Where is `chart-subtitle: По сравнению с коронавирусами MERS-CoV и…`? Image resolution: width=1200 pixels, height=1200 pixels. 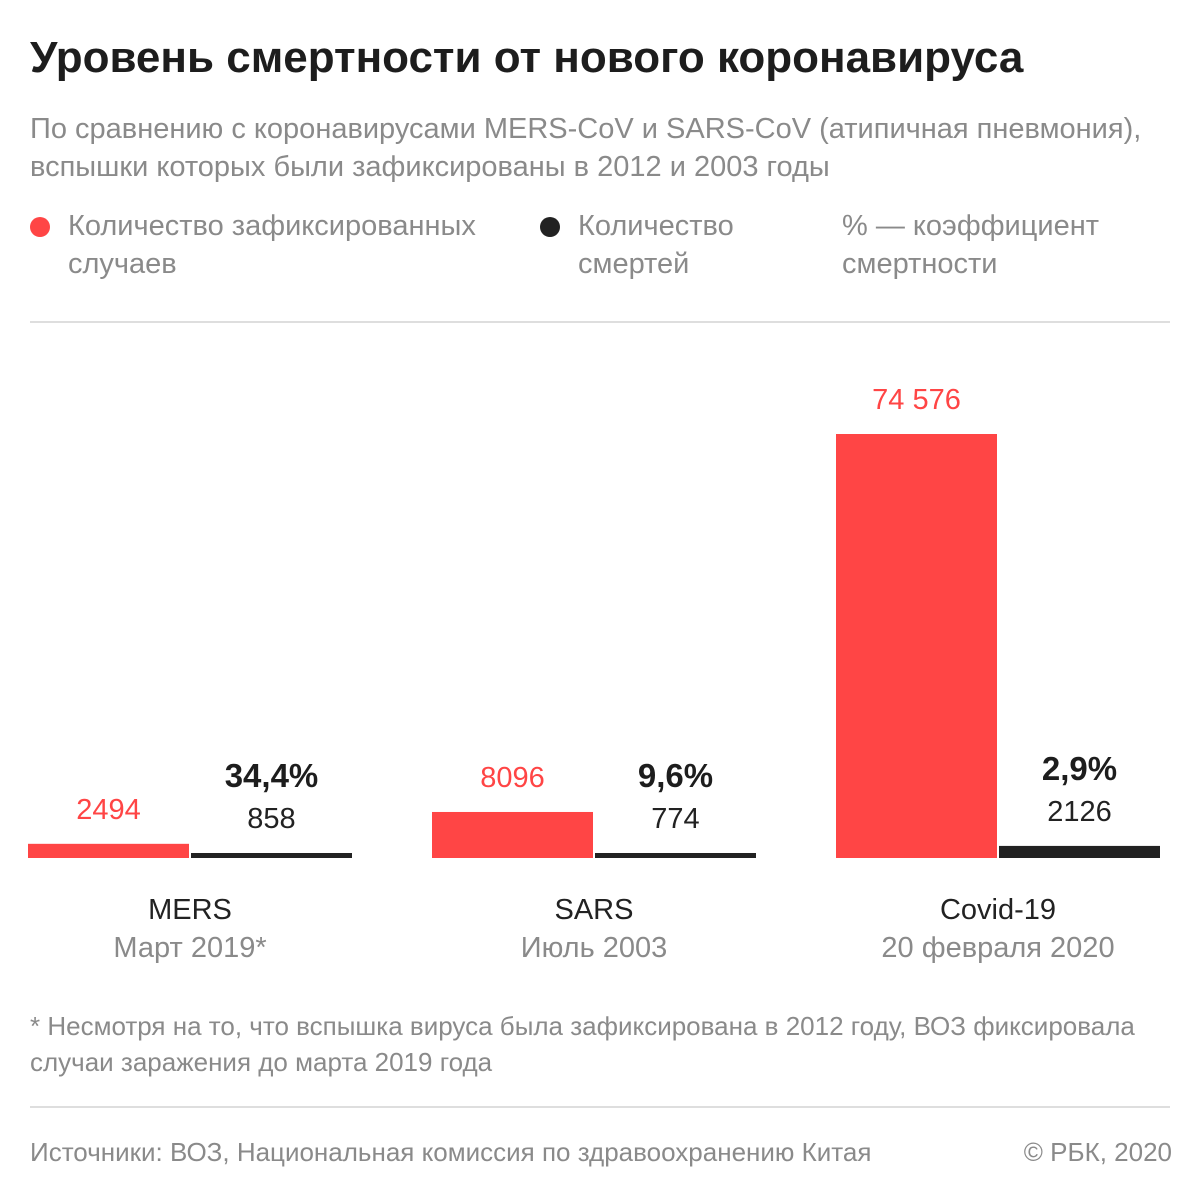
chart-subtitle: По сравнению с коронавирусами MERS-CoV и… is located at coordinates (586, 148).